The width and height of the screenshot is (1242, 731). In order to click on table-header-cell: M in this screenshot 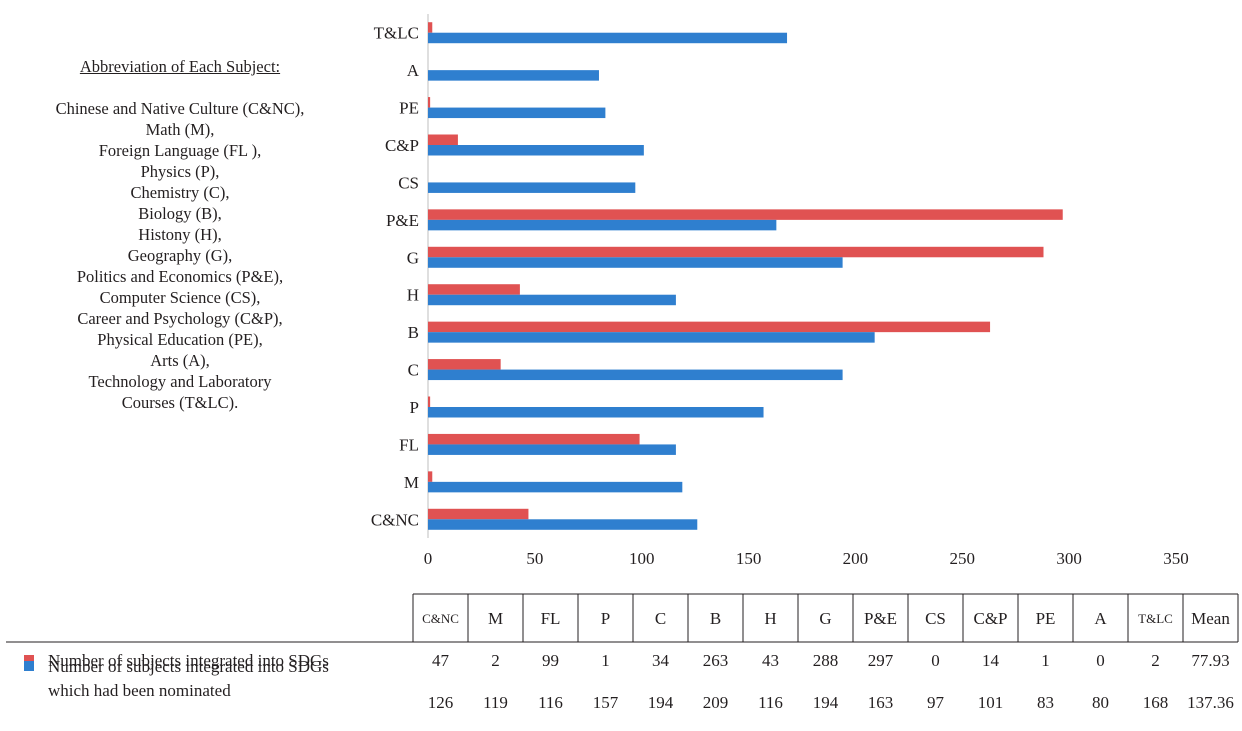, I will do `click(495, 618)`.